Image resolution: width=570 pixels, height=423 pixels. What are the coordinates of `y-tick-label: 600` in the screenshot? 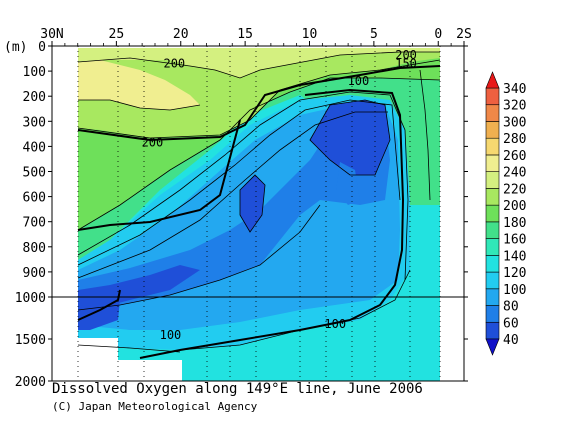 It's located at (34, 198).